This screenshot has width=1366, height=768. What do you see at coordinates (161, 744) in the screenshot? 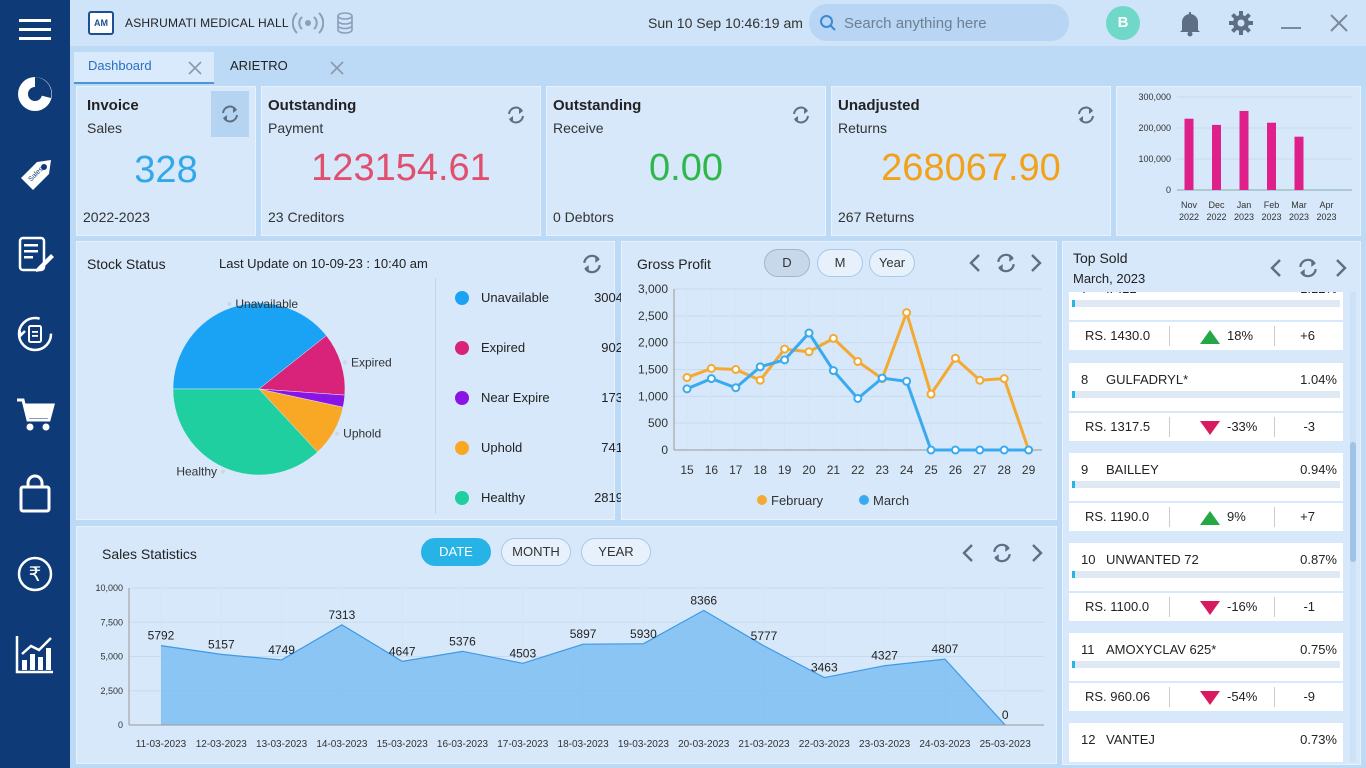
I see `x-tick-label: 11-03-2023` at bounding box center [161, 744].